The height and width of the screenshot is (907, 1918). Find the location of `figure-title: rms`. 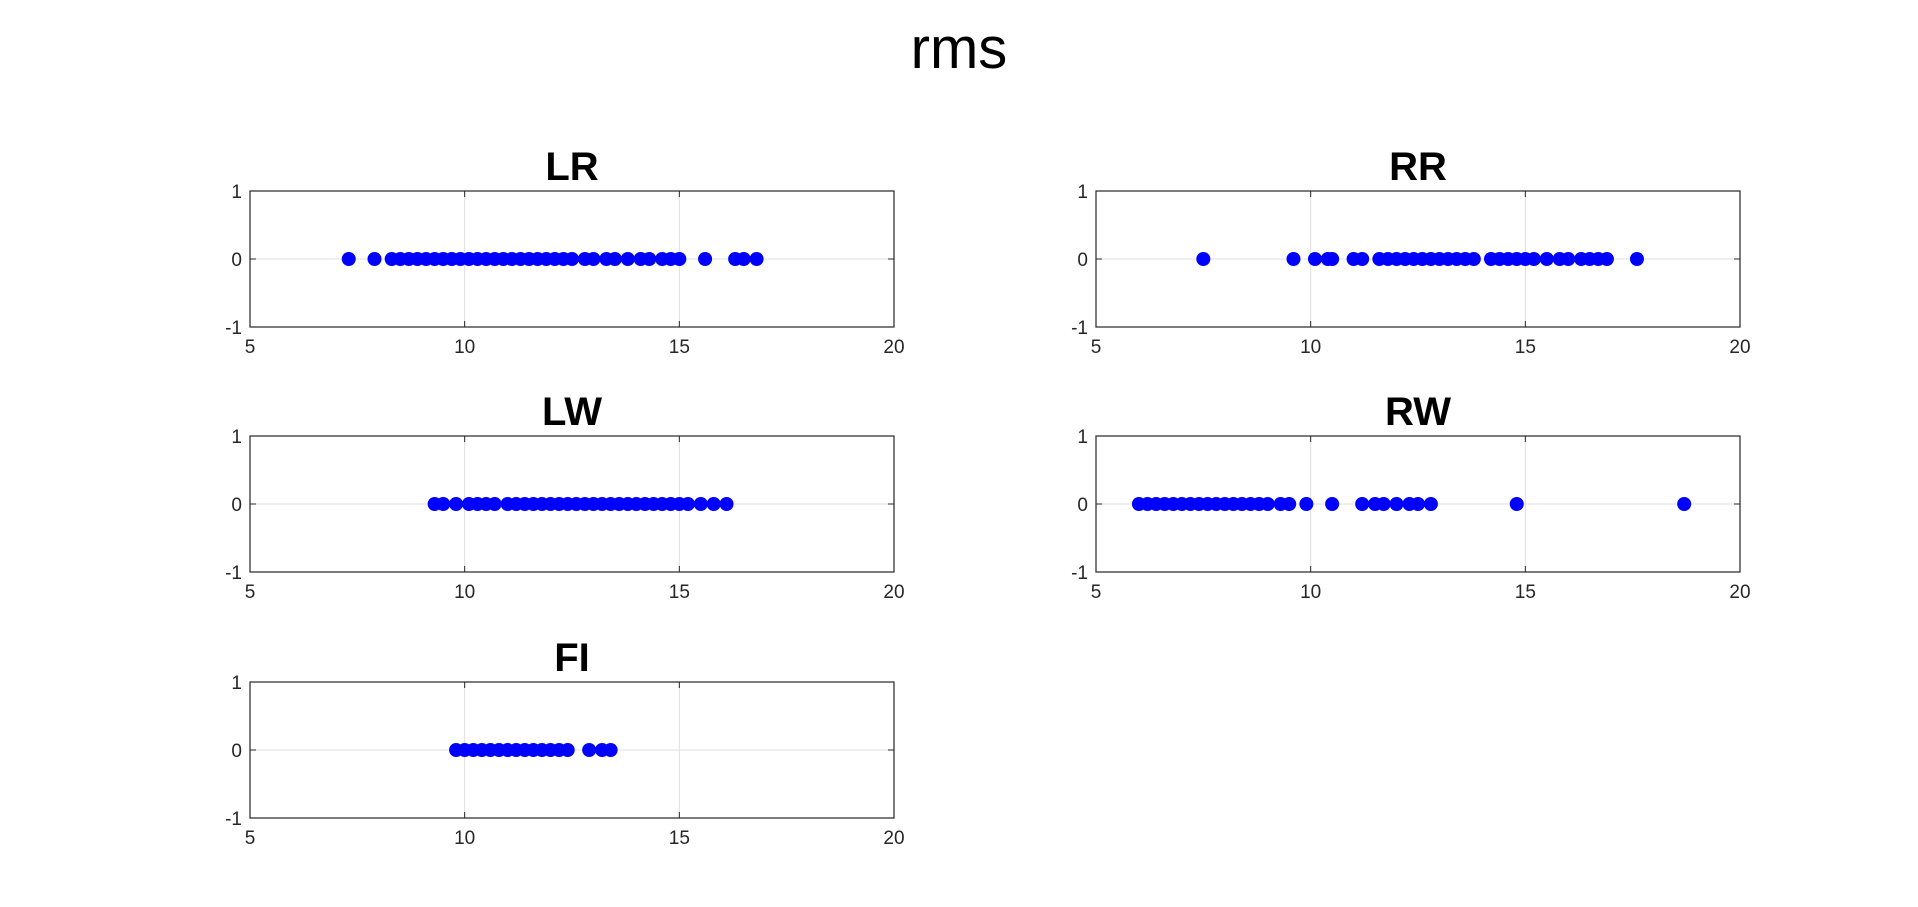

figure-title: rms is located at coordinates (959, 48).